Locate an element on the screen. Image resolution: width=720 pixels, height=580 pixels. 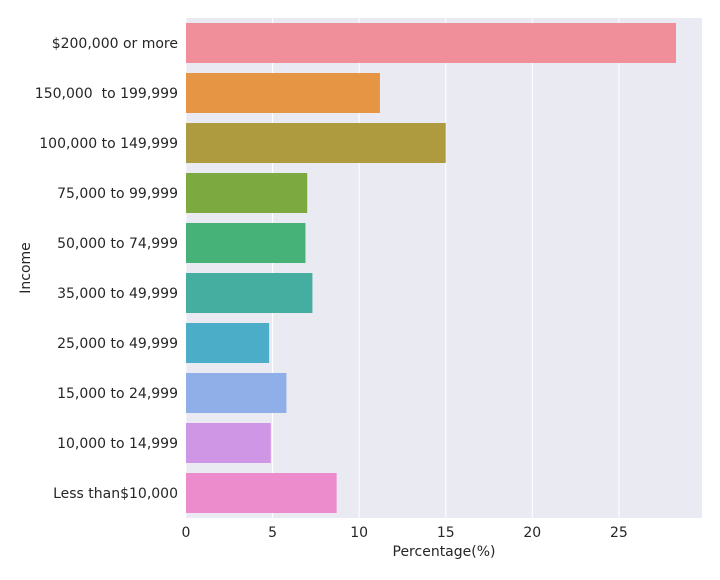
y-tick-label: 35,000 to 49,999 is located at coordinates (117, 294).